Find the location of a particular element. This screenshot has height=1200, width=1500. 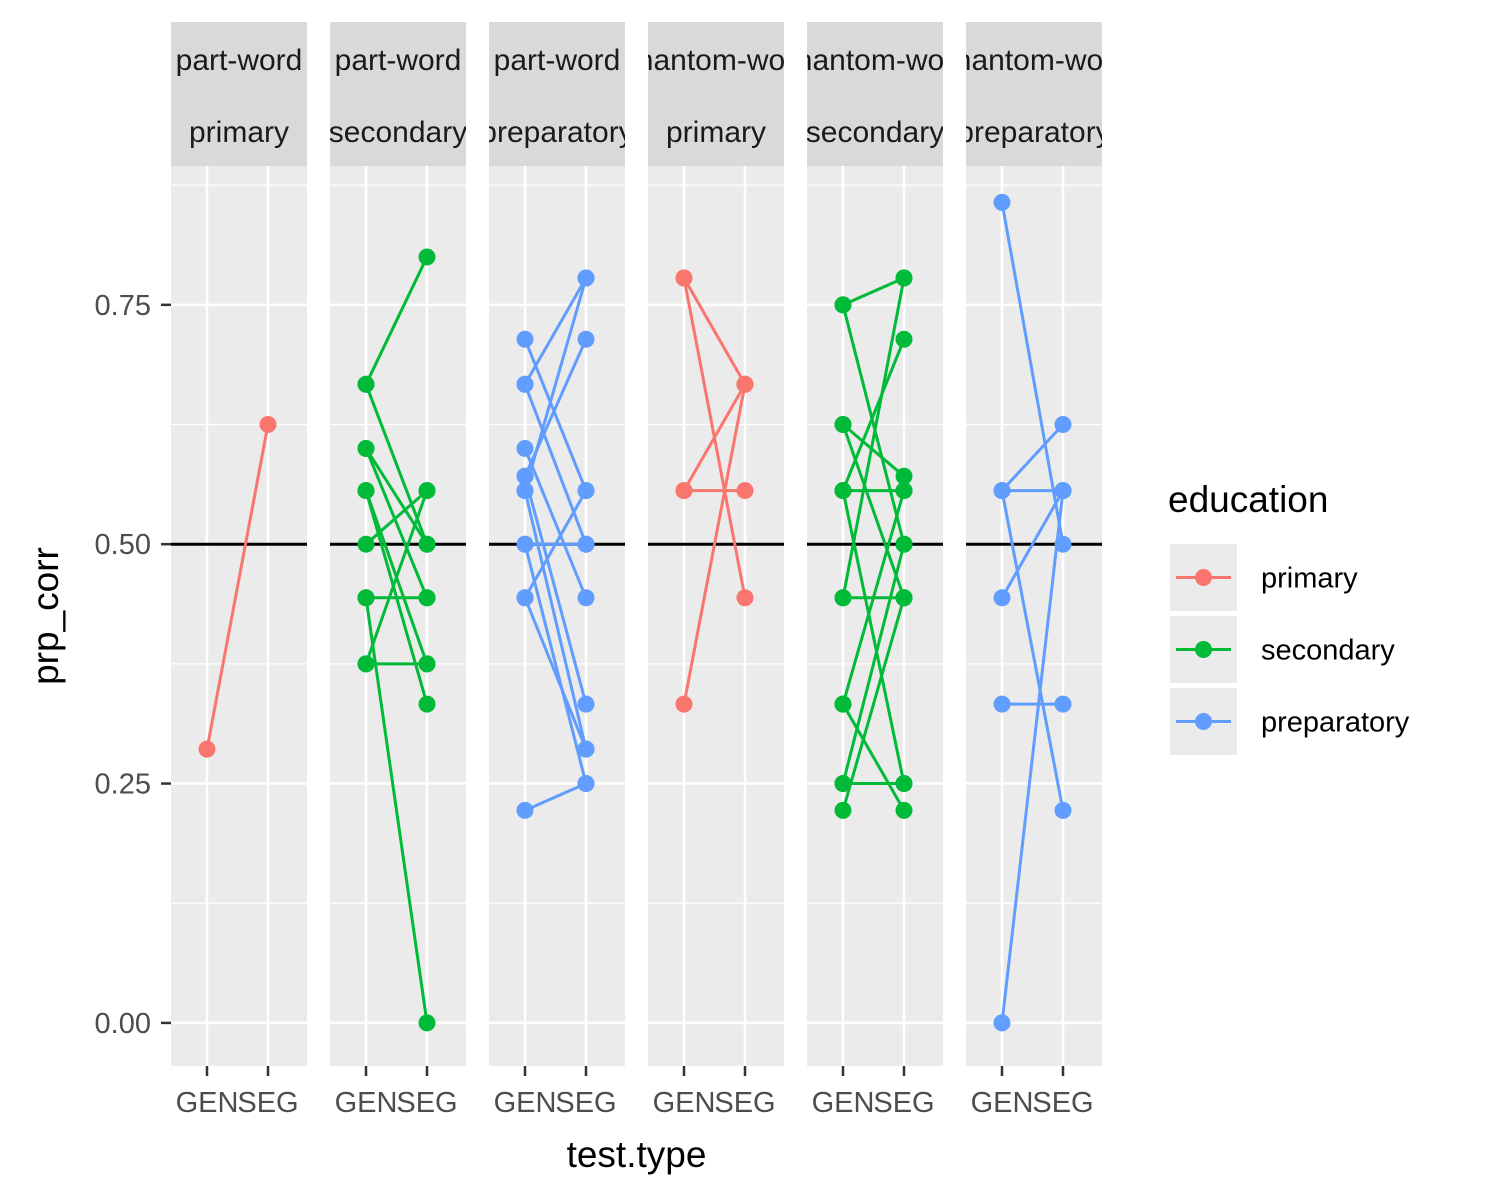

legend-entry: secondary is located at coordinates (1282, 649).